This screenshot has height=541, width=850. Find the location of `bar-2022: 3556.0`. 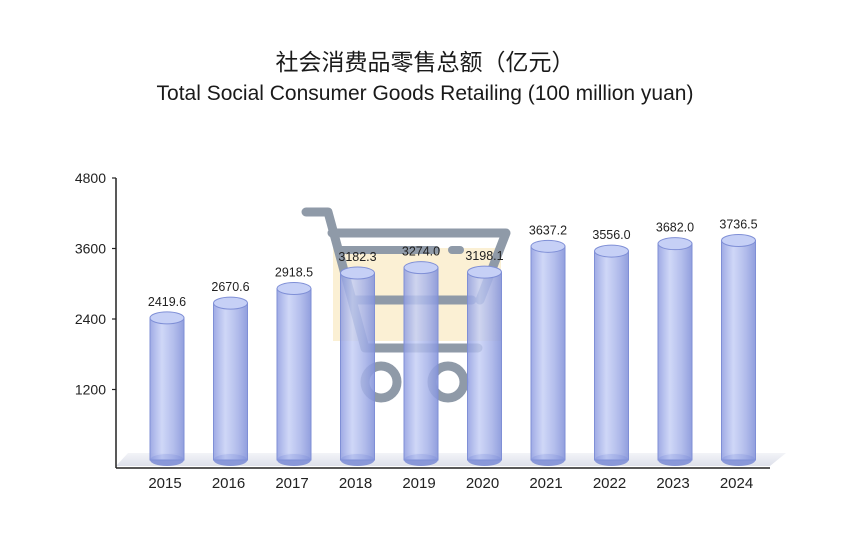

bar-2022: 3556.0 is located at coordinates (611, 347).